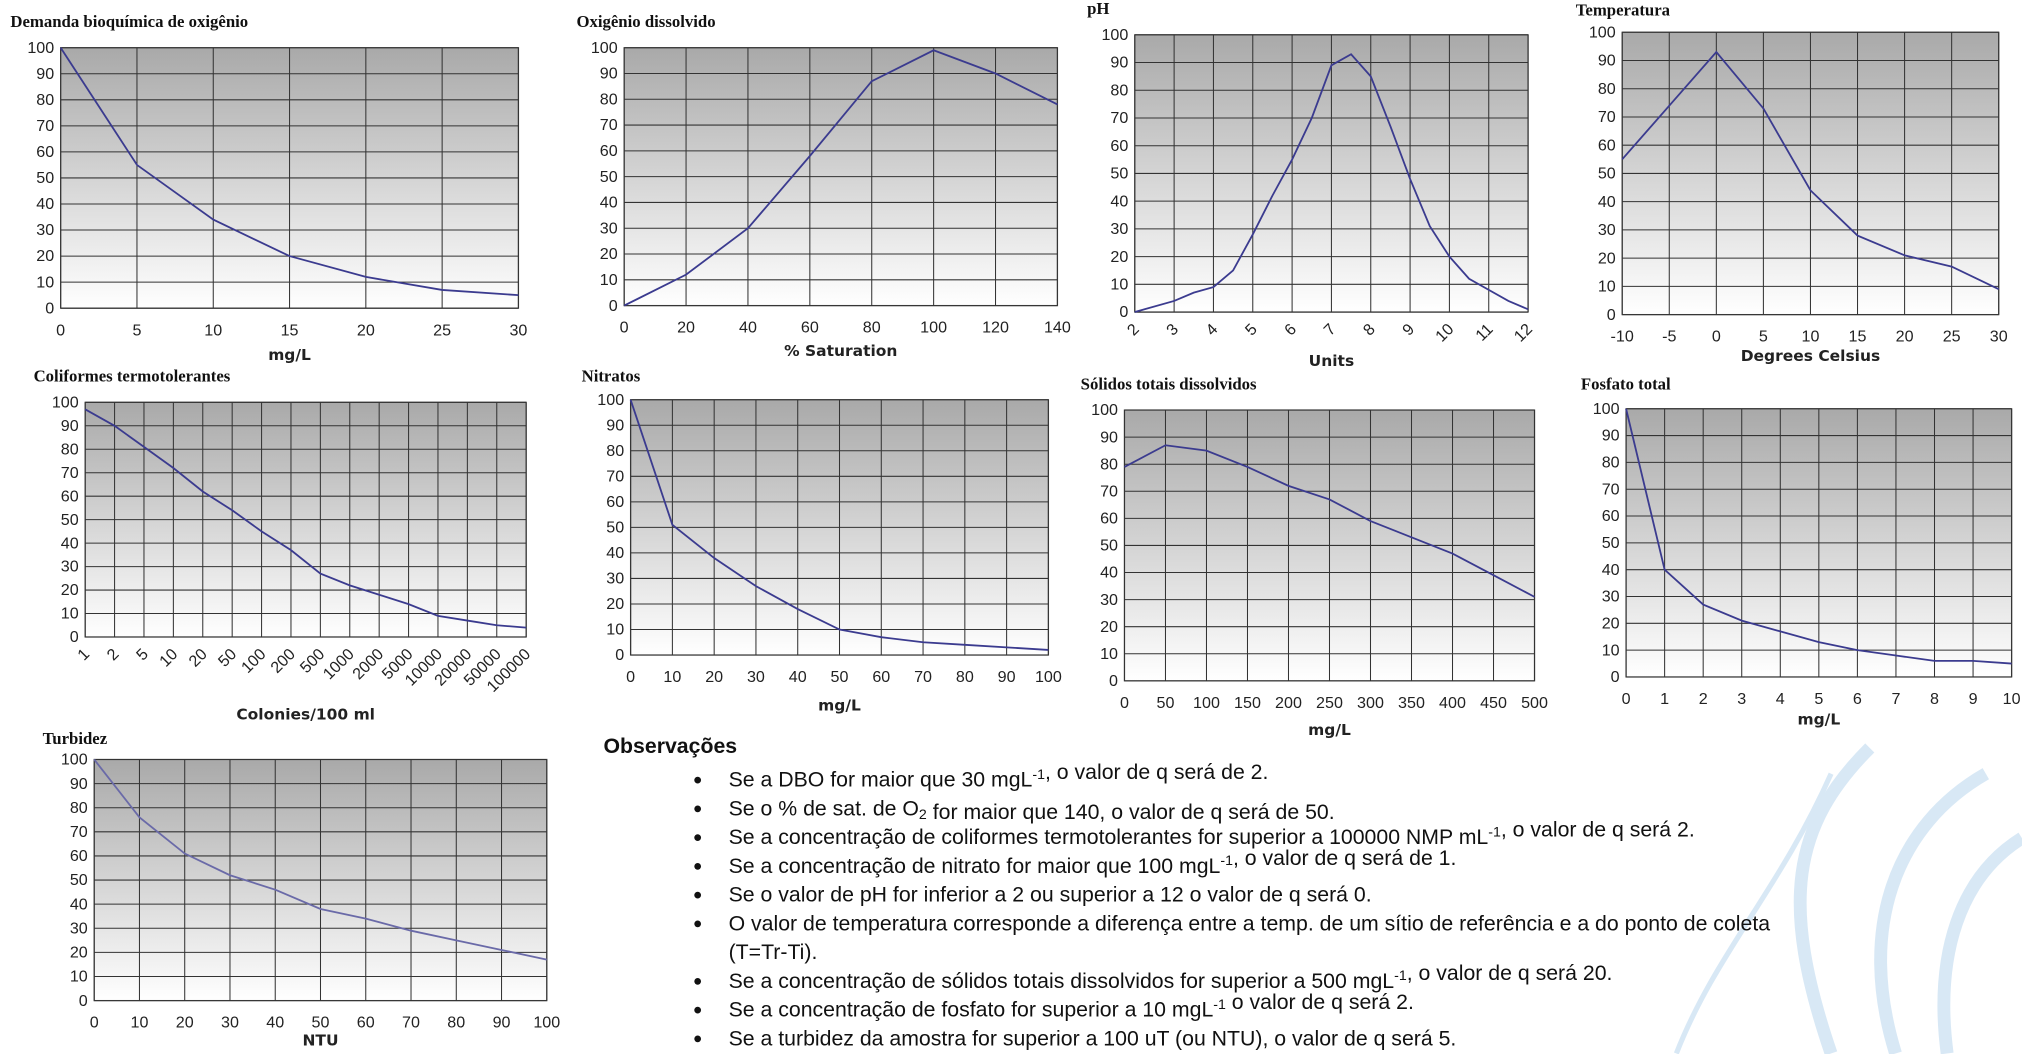  Describe the element at coordinates (1598, 829) in the screenshot. I see `note-text: , o valor de q será 2.` at that location.